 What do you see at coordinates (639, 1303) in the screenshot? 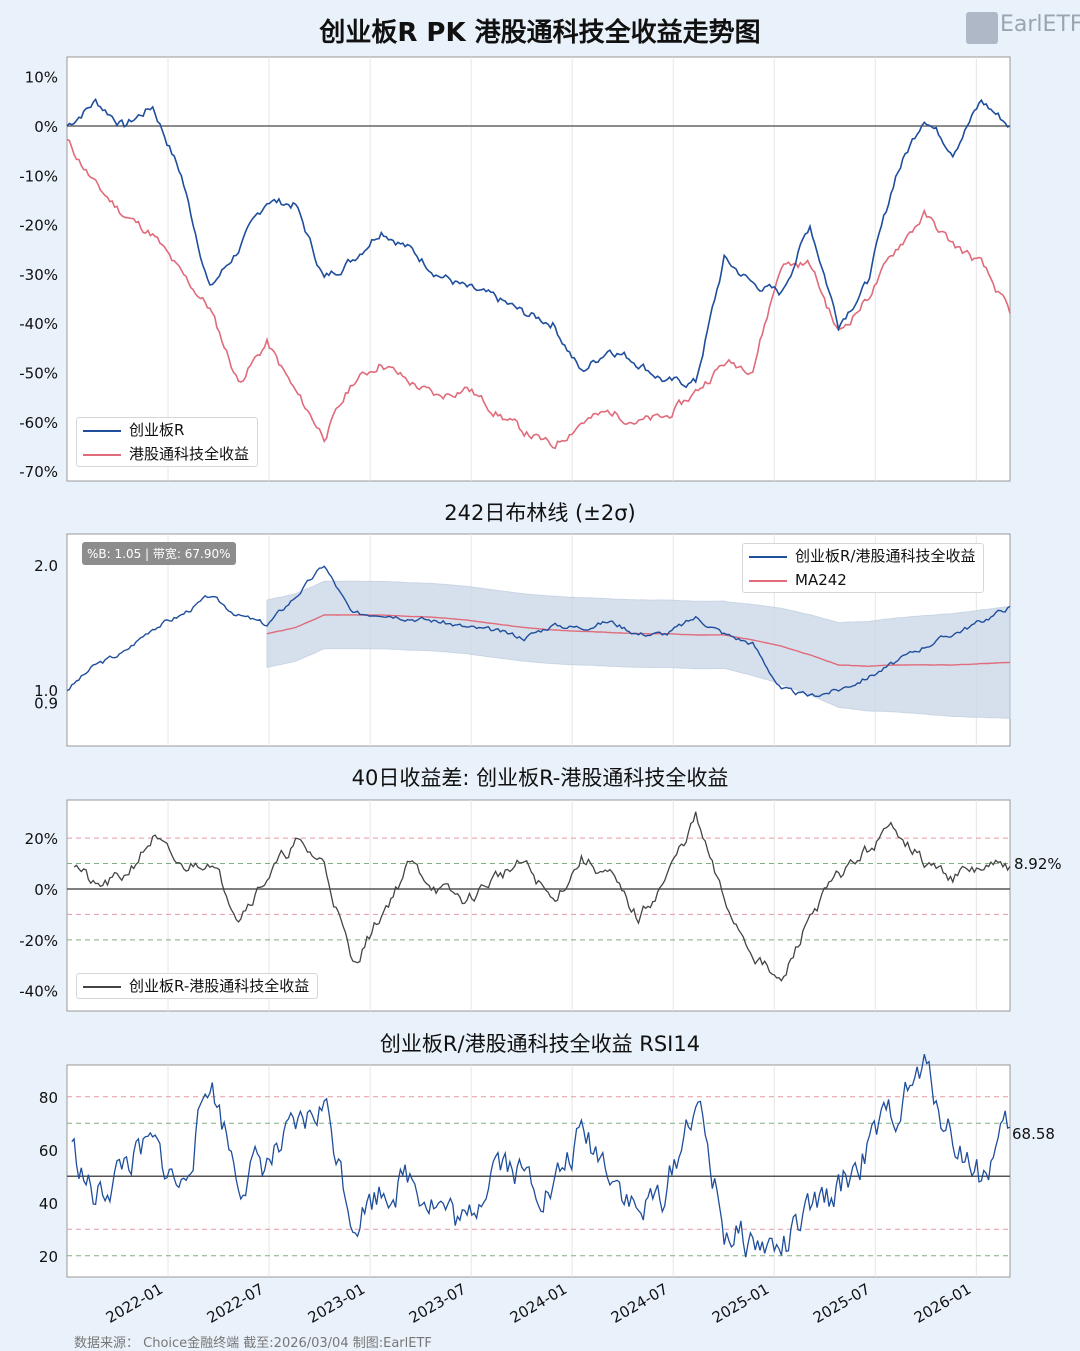
I see `x-tick-label: 2024-07` at bounding box center [639, 1303].